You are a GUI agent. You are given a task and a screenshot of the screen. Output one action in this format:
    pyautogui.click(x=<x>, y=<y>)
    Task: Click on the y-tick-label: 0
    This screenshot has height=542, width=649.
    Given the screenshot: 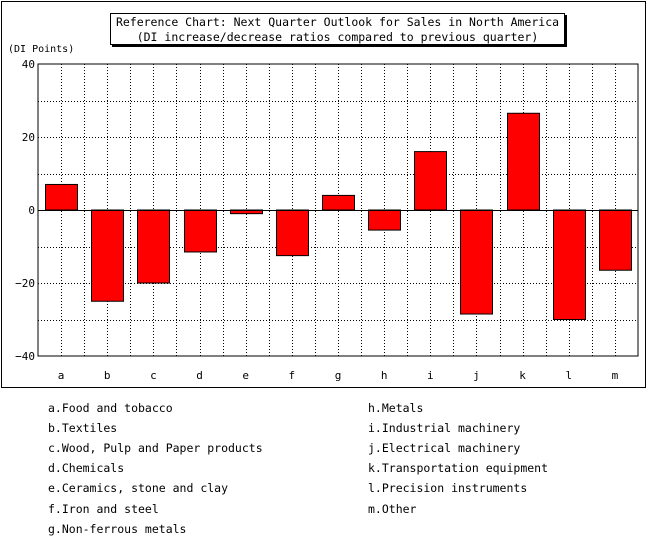 What is the action you would take?
    pyautogui.click(x=31, y=210)
    